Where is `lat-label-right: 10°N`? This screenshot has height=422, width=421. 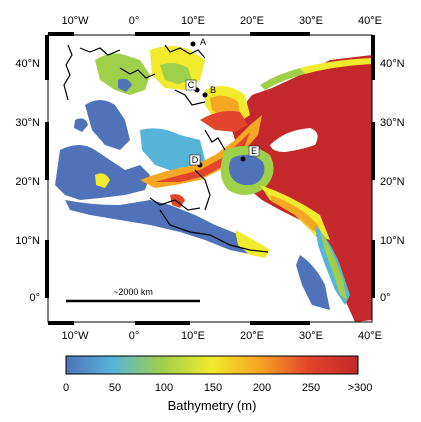 lat-label-right: 10°N is located at coordinates (392, 241).